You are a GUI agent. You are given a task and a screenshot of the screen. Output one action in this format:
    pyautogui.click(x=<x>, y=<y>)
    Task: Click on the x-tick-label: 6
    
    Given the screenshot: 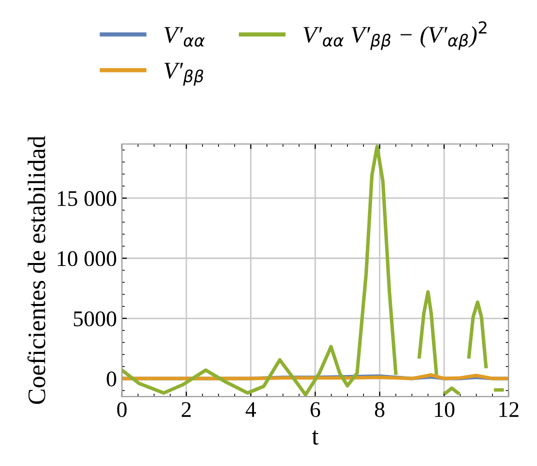 What is the action you would take?
    pyautogui.click(x=315, y=410)
    